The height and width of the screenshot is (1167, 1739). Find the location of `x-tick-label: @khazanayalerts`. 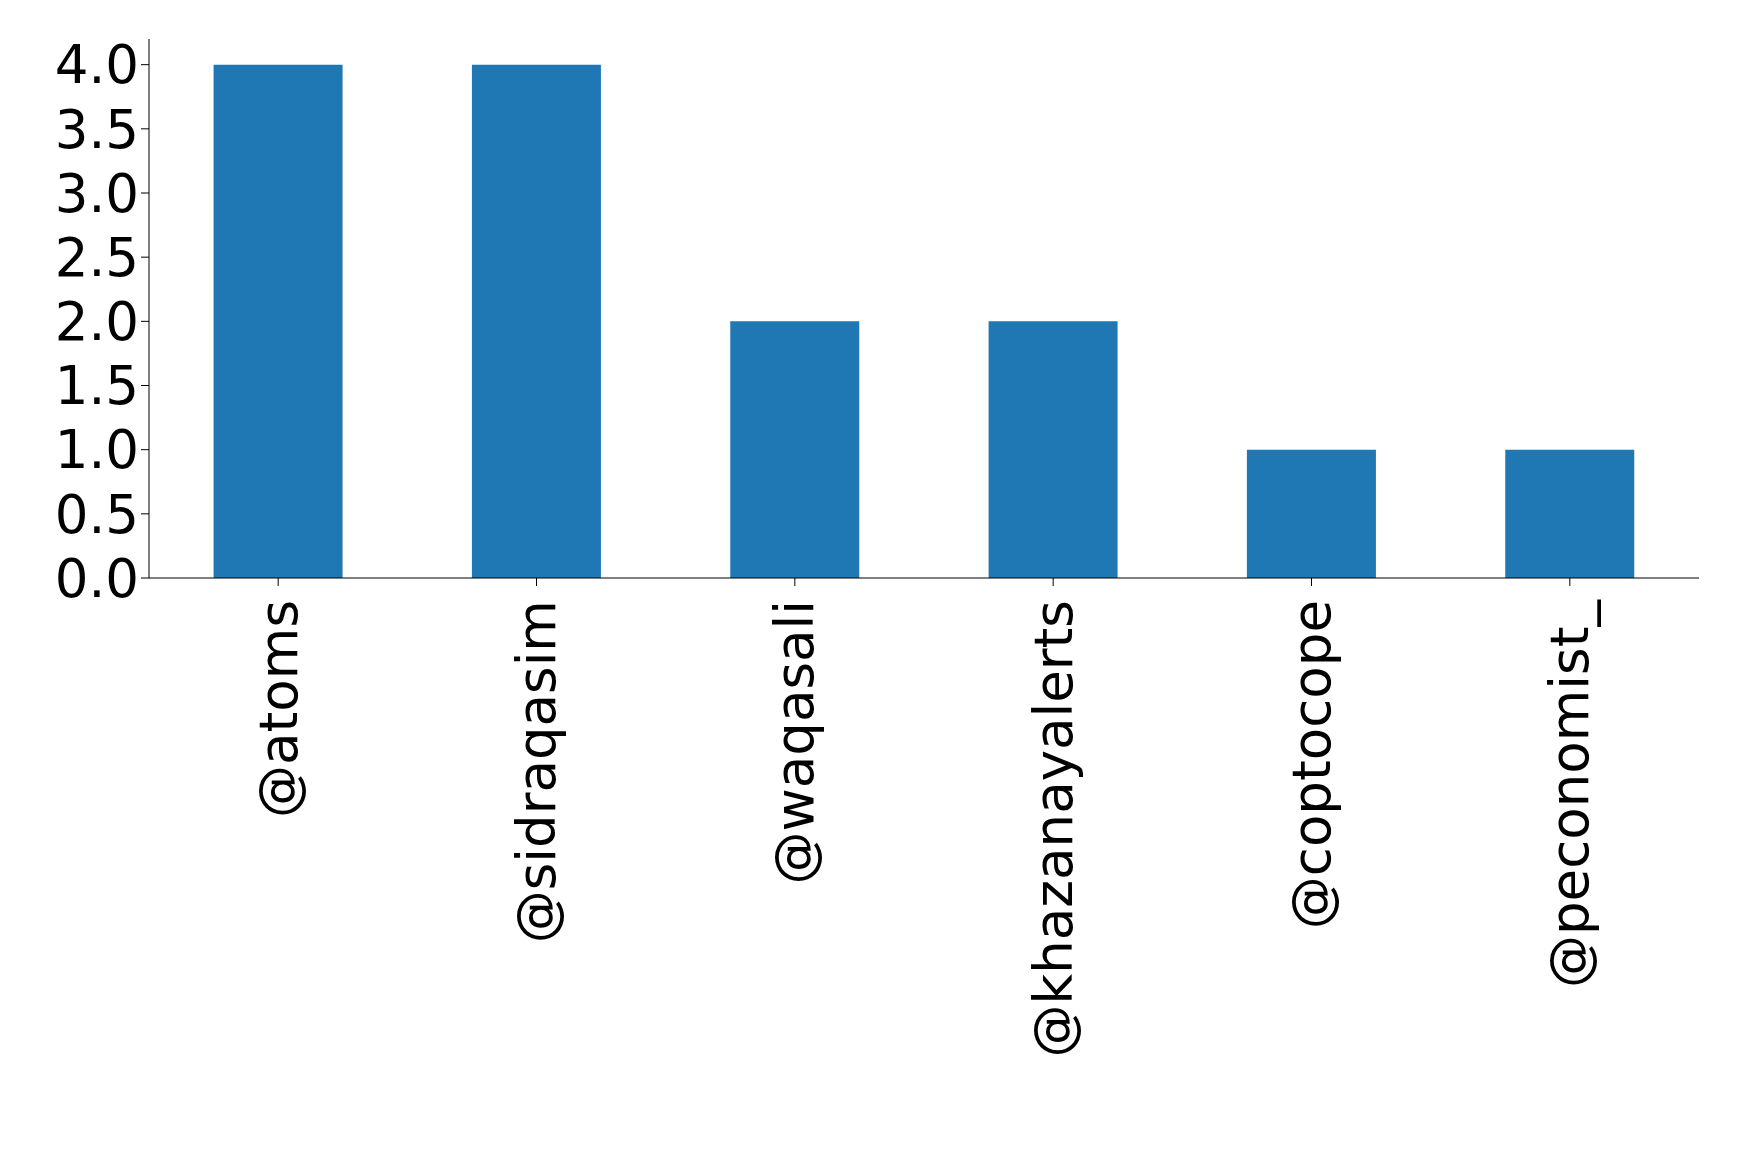

x-tick-label: @khazanayalerts is located at coordinates (1053, 829).